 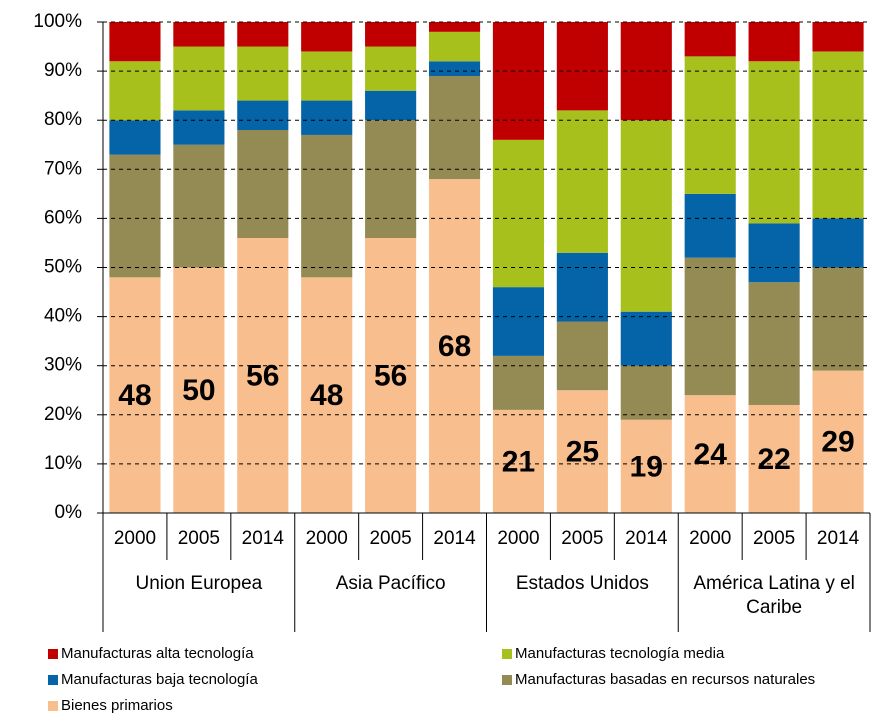 I want to click on group-label-box: Union Europea, so click(x=199, y=583).